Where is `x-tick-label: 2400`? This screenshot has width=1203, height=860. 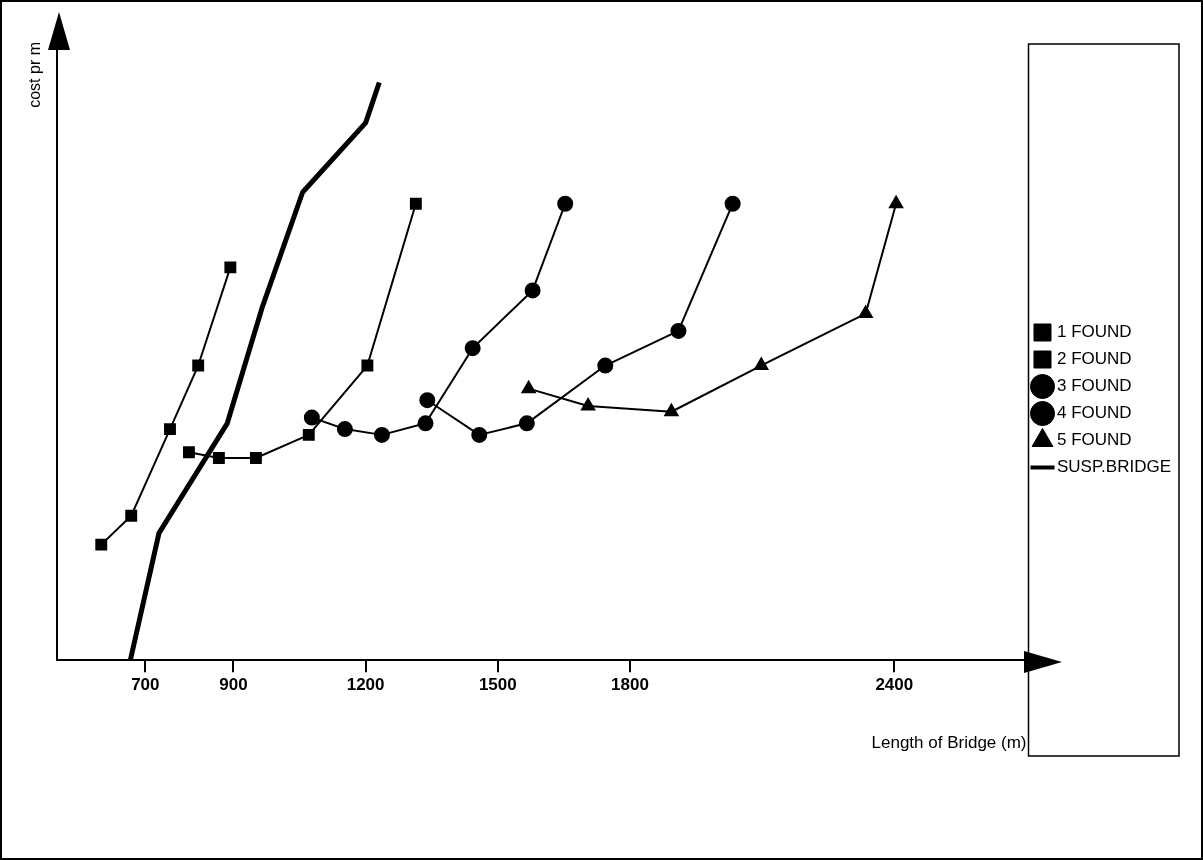 x-tick-label: 2400 is located at coordinates (894, 685).